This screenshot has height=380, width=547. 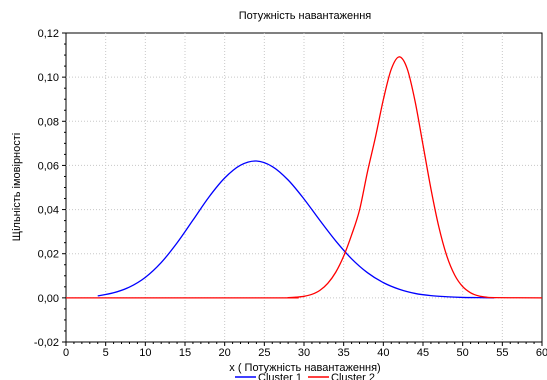 I want to click on x-tick-label: 40, so click(x=383, y=353).